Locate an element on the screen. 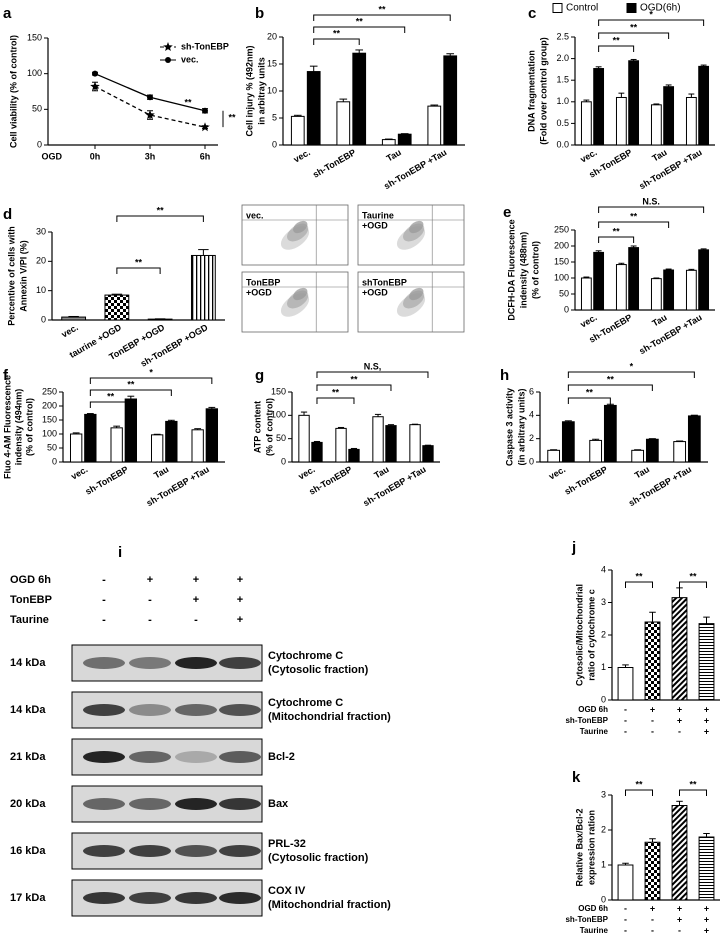 The width and height of the screenshot is (722, 938). y-tick-label: 200 is located at coordinates (49, 405).